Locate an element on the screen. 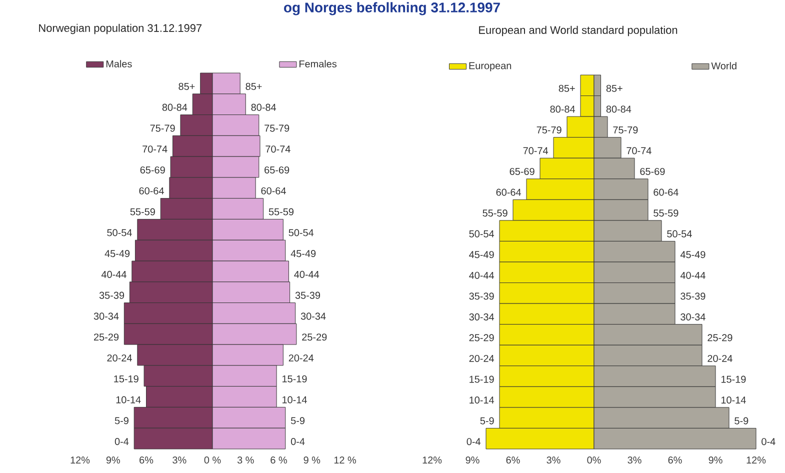  x-tick-label: 0% is located at coordinates (594, 460).